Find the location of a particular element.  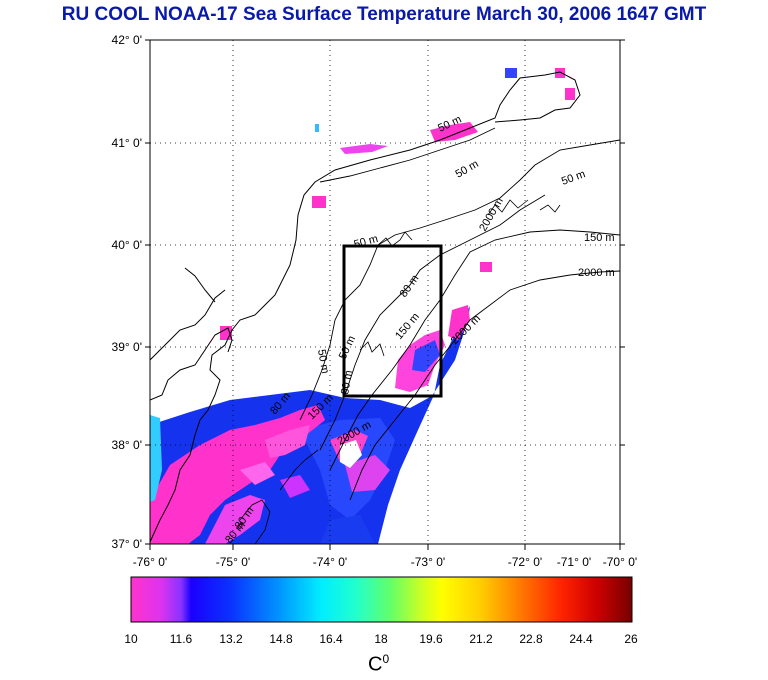

colorbar-label: 18 is located at coordinates (381, 639).